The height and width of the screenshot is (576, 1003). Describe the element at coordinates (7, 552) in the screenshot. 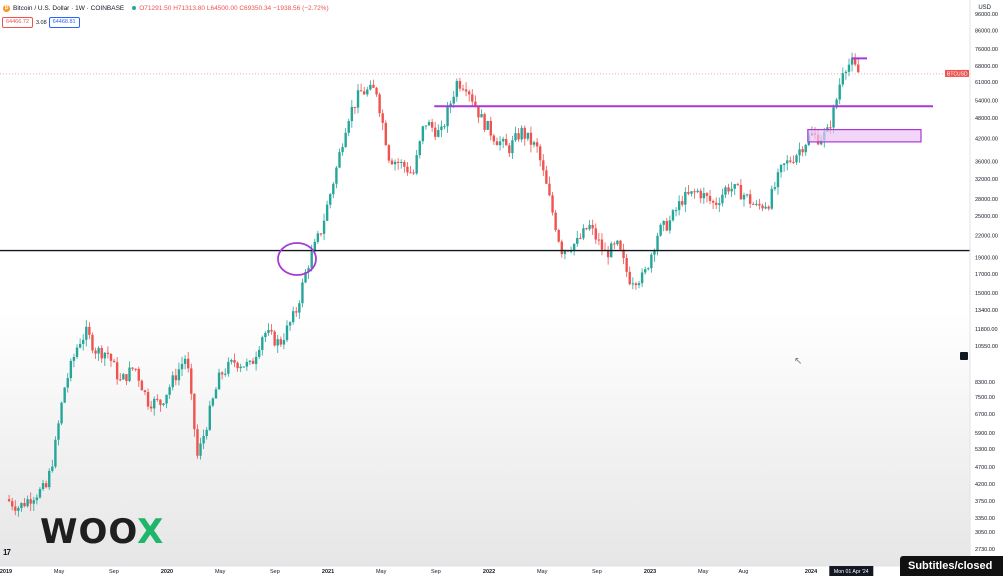

I see `tradingview-logo-icon: 17` at that location.